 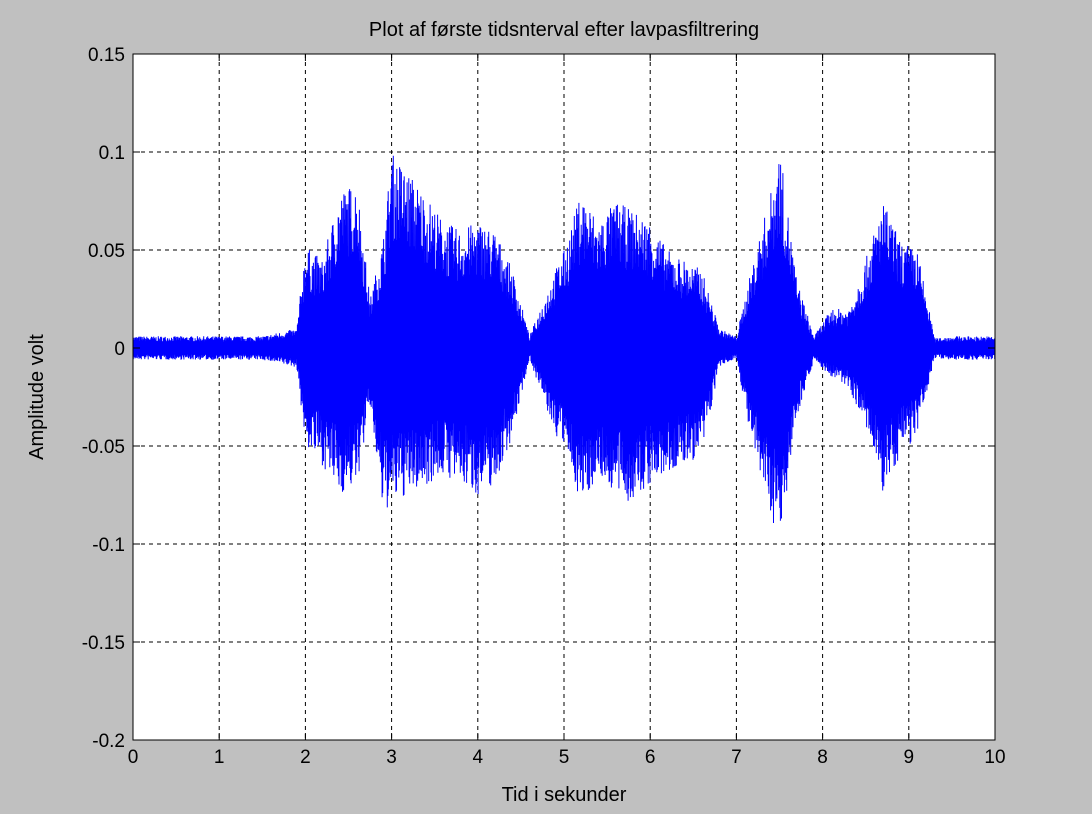 What do you see at coordinates (112, 153) in the screenshot?
I see `y-tick-label: 0.1` at bounding box center [112, 153].